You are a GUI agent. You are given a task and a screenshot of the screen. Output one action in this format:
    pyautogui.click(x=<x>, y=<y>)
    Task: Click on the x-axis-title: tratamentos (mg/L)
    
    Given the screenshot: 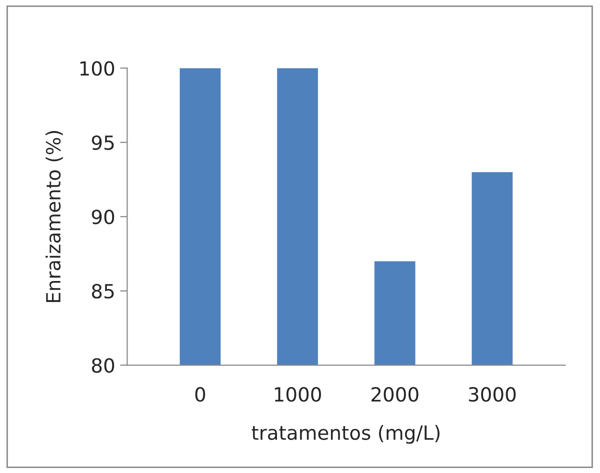 What is the action you would take?
    pyautogui.click(x=346, y=434)
    